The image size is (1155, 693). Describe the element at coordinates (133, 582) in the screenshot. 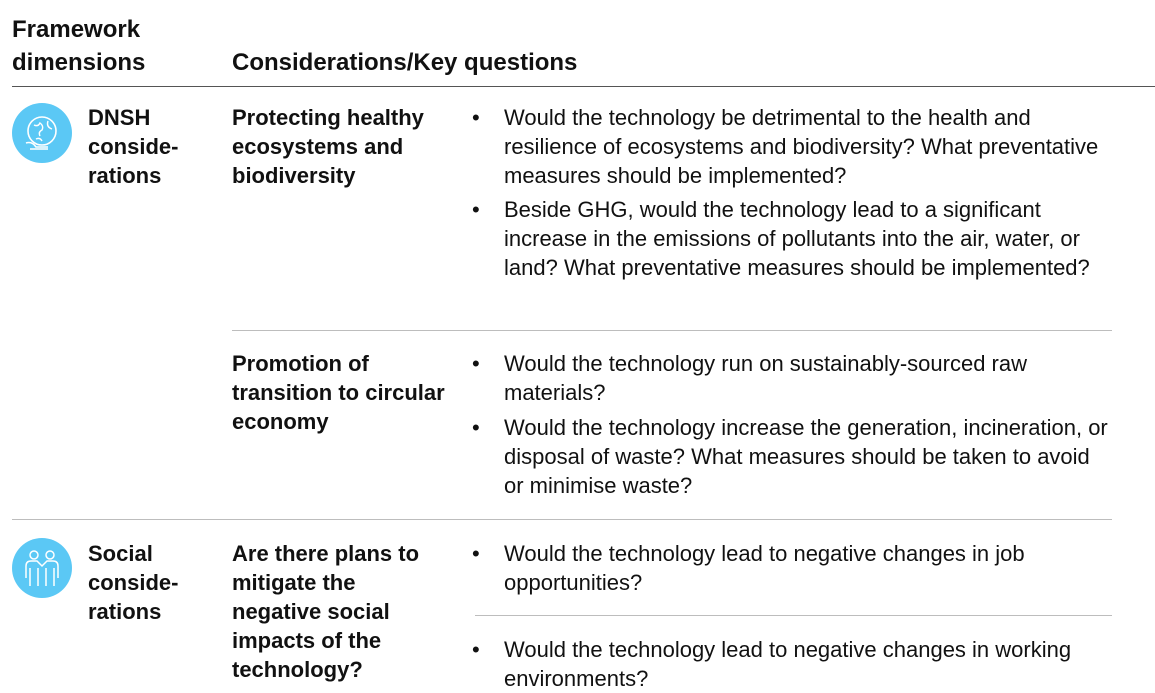

I see `dimension-label: Social conside-rations` at that location.